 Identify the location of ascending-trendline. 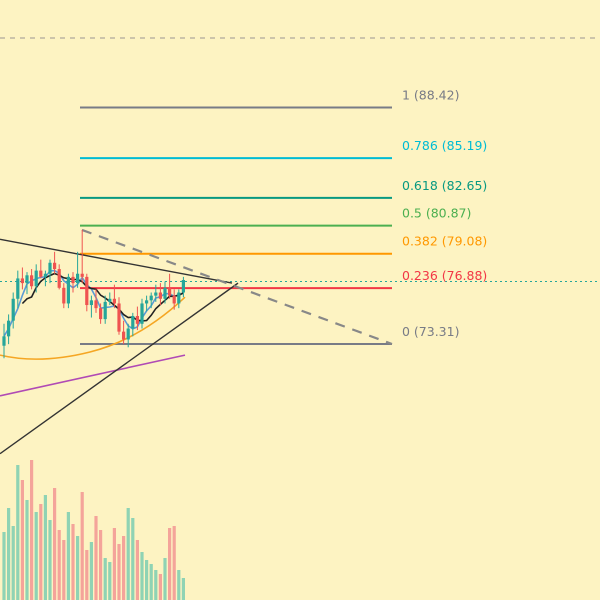
(119, 368).